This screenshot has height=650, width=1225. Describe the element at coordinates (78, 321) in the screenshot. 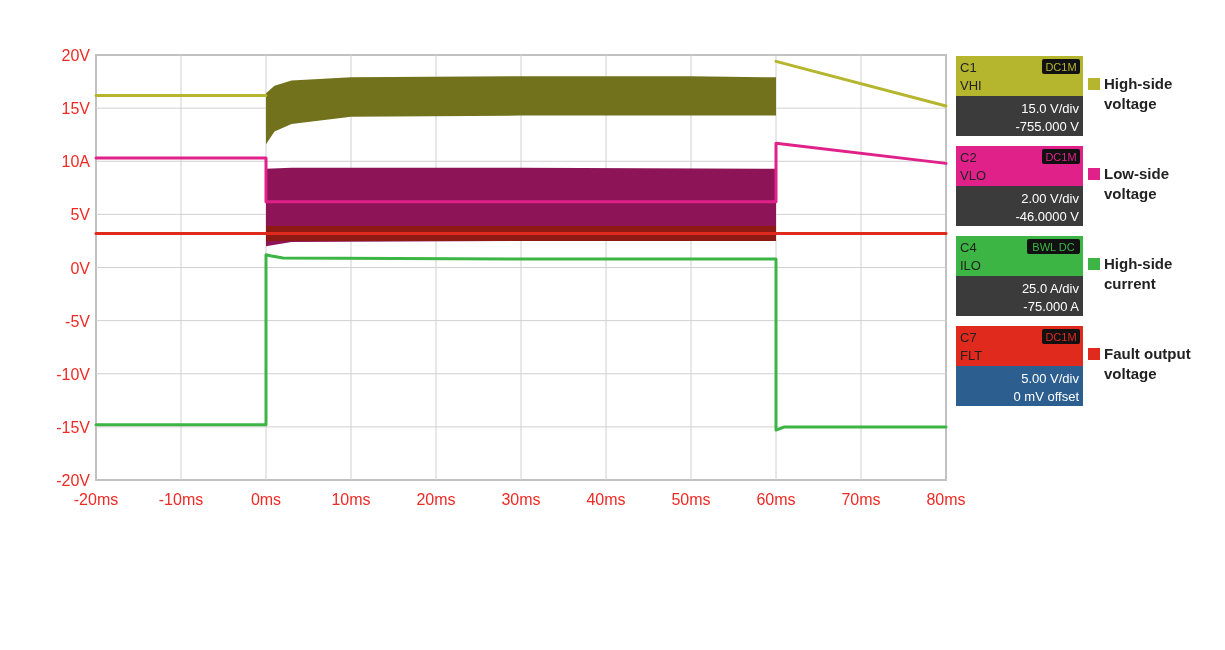

I see `y-tick-label: -5V` at that location.